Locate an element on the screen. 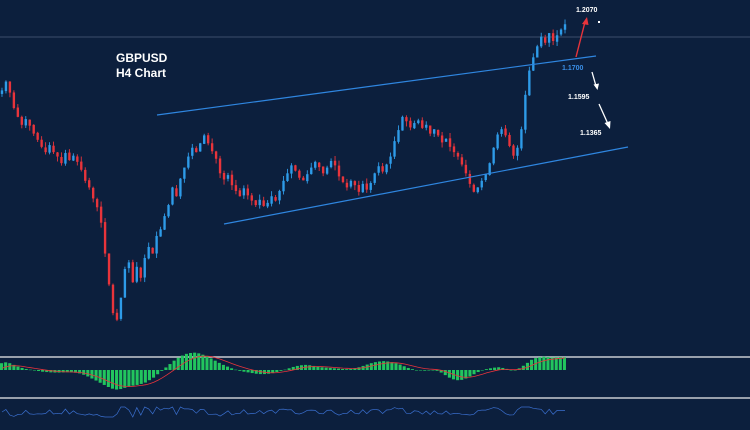 Image resolution: width=750 pixels, height=430 pixels. macd-signal-line is located at coordinates (283, 371).